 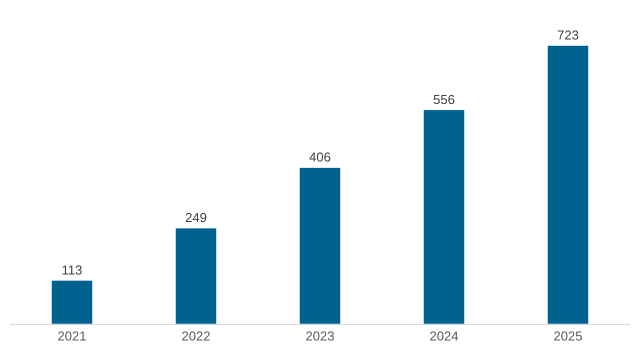 What do you see at coordinates (568, 336) in the screenshot?
I see `x-tick-label: 2025` at bounding box center [568, 336].